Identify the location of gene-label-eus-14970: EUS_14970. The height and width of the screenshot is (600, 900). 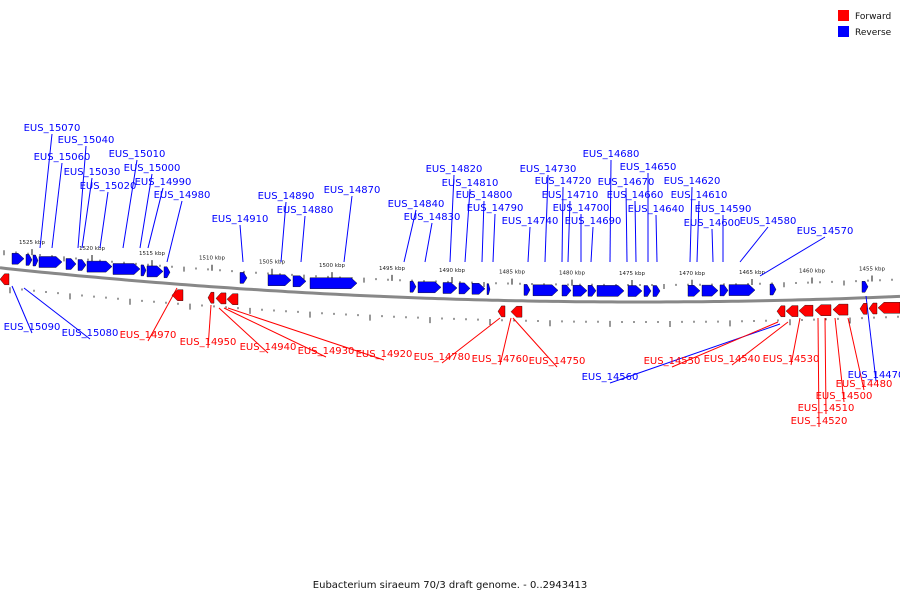
(148, 335).